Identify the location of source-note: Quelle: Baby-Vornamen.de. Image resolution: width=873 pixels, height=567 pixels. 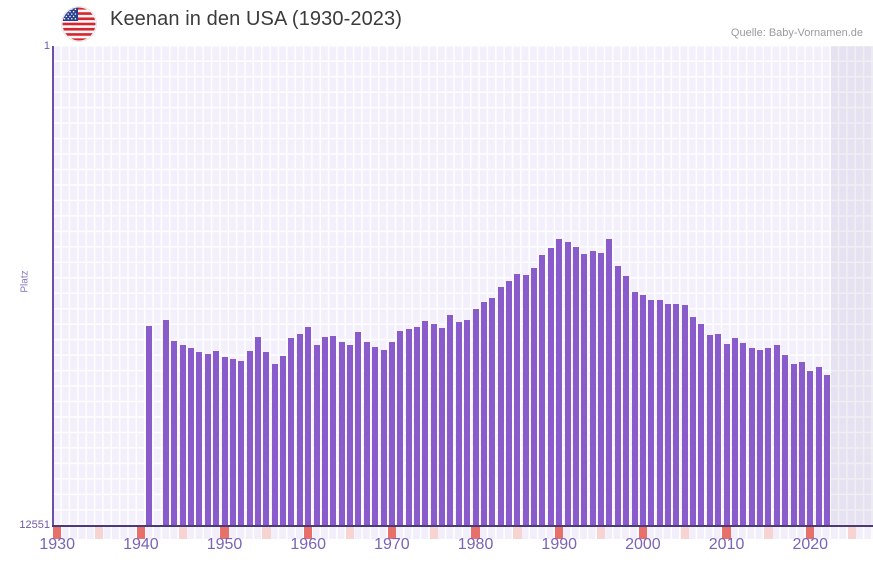
(796, 33).